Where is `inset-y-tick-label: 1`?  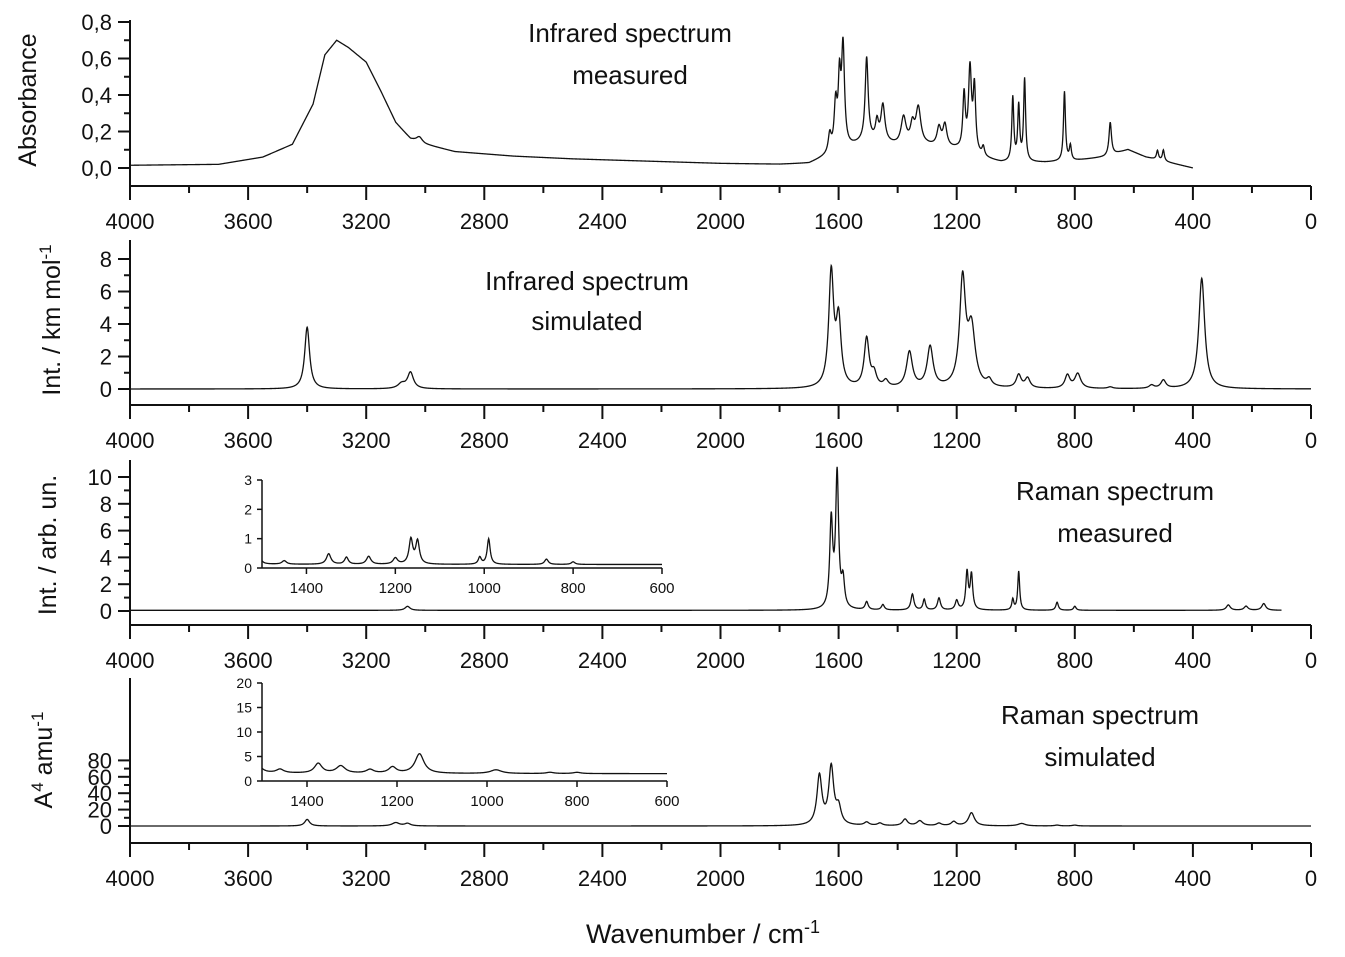 inset-y-tick-label: 1 is located at coordinates (248, 539).